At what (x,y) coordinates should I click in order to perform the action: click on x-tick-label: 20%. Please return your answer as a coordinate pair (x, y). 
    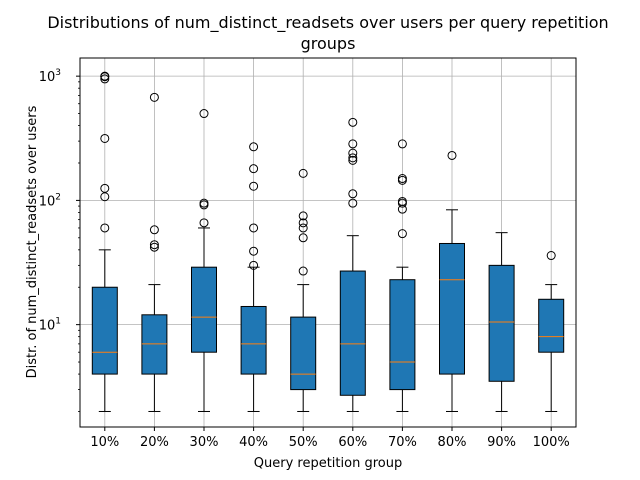
    Looking at the image, I should click on (154, 442).